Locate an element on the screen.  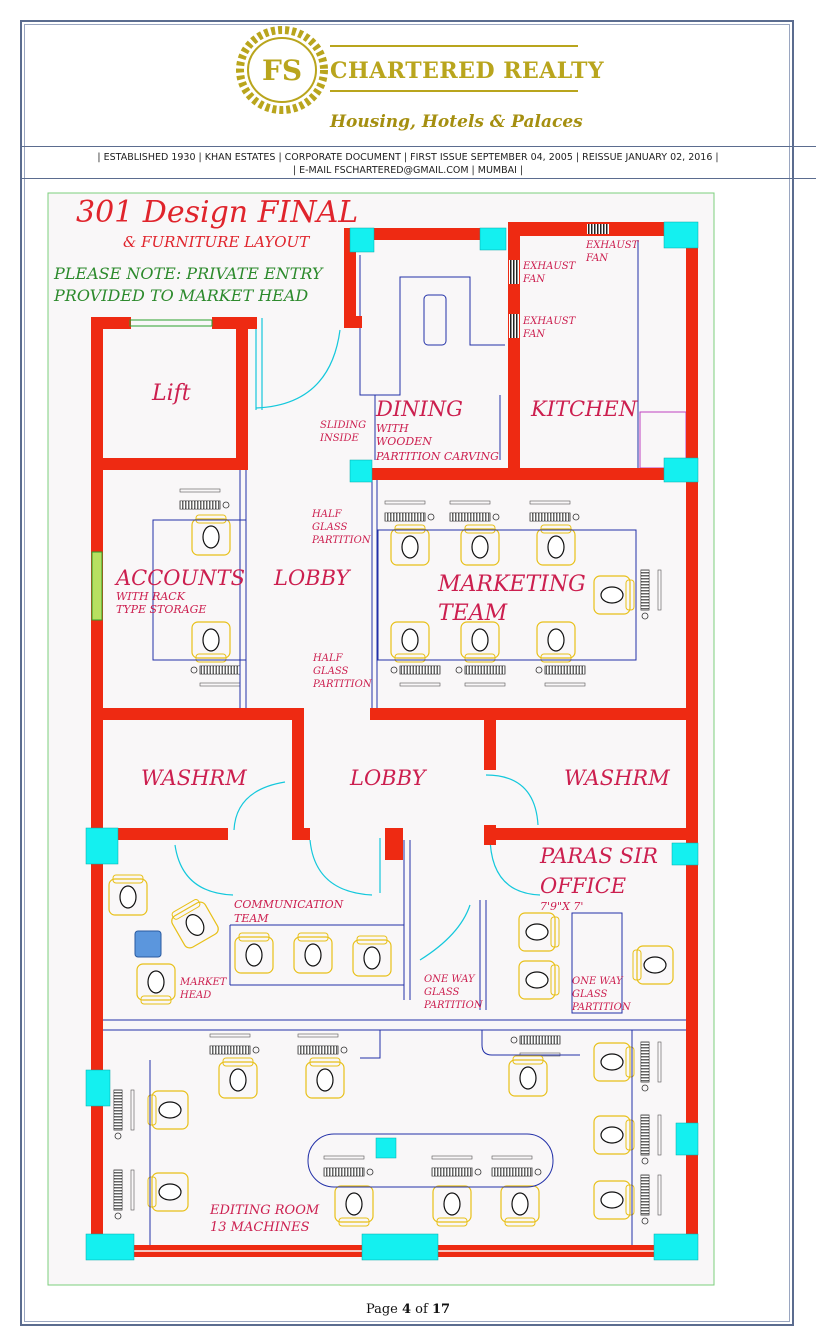
room-paras-1: PARAS SIR is located at coordinates (598, 856).